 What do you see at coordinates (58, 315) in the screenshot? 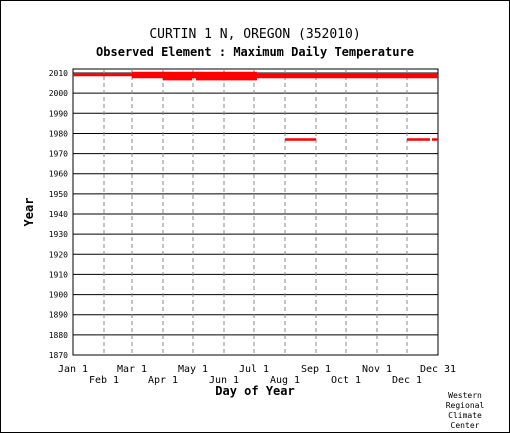
I see `y-tick-label: 1890` at bounding box center [58, 315].